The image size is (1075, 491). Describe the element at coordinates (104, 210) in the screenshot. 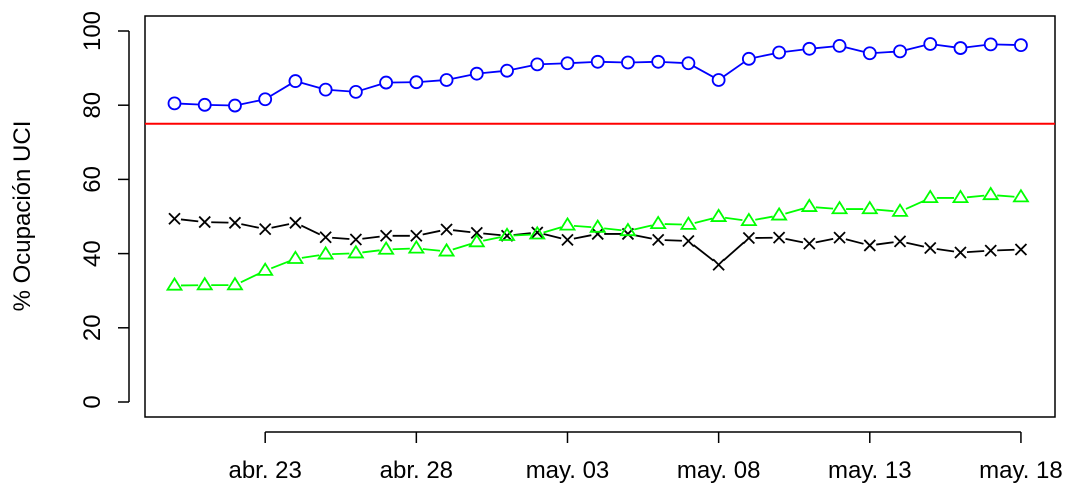

I see `y-axis: 0 20 40 60 80 100` at that location.